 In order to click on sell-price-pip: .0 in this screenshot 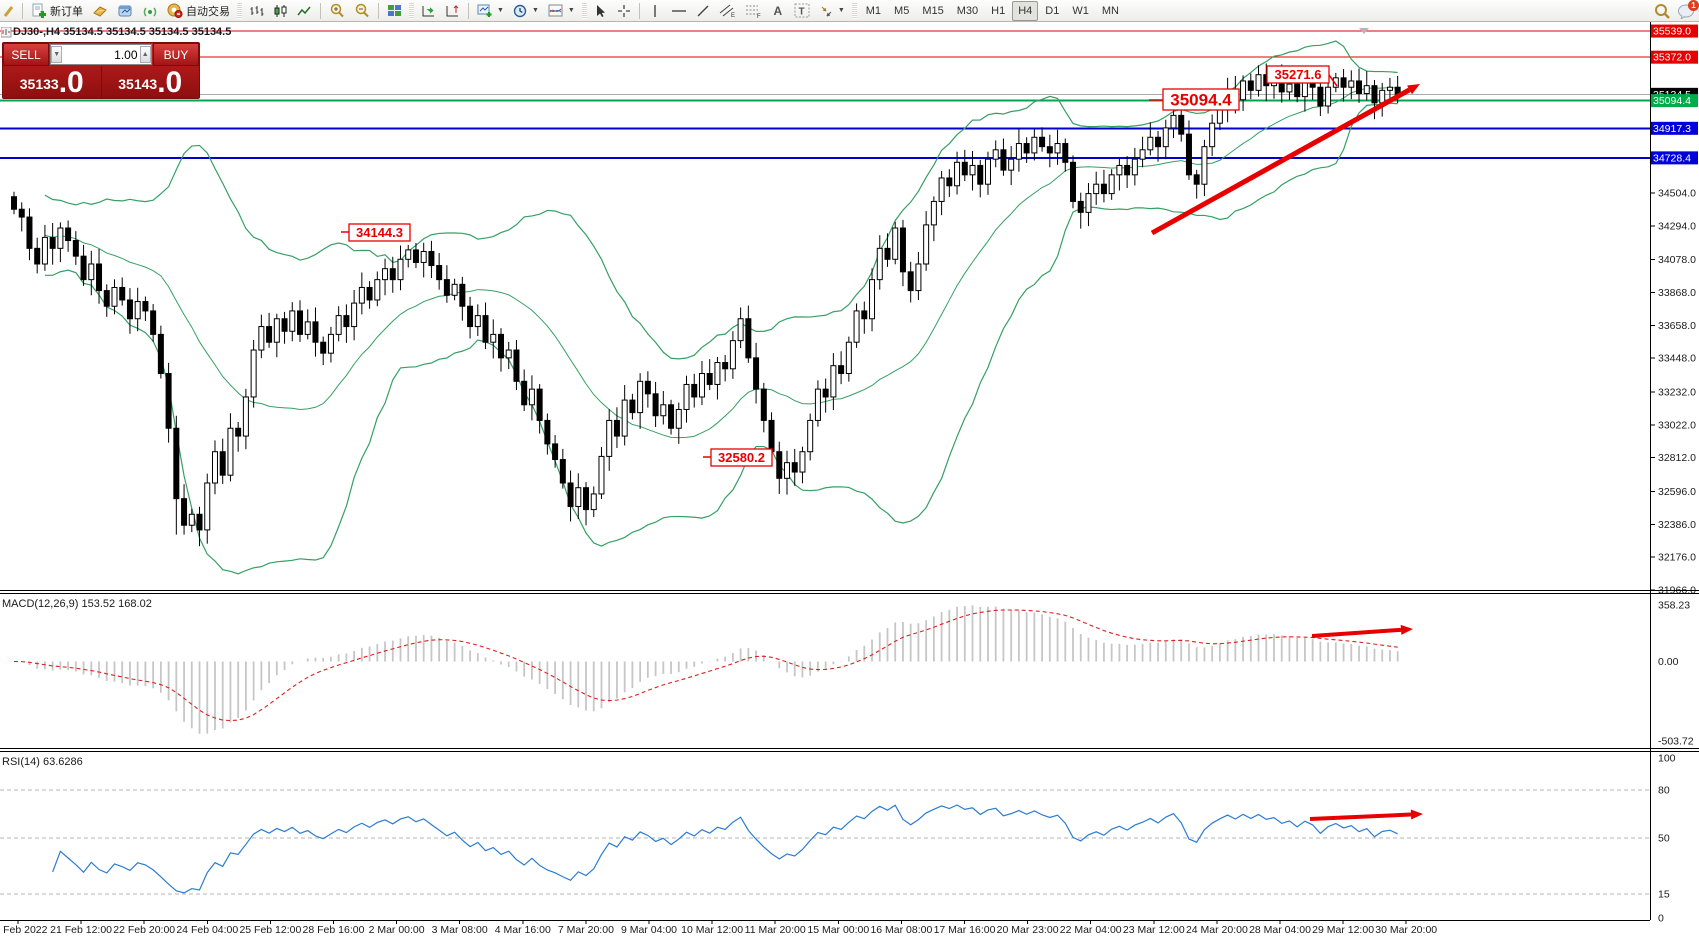, I will do `click(71, 82)`.